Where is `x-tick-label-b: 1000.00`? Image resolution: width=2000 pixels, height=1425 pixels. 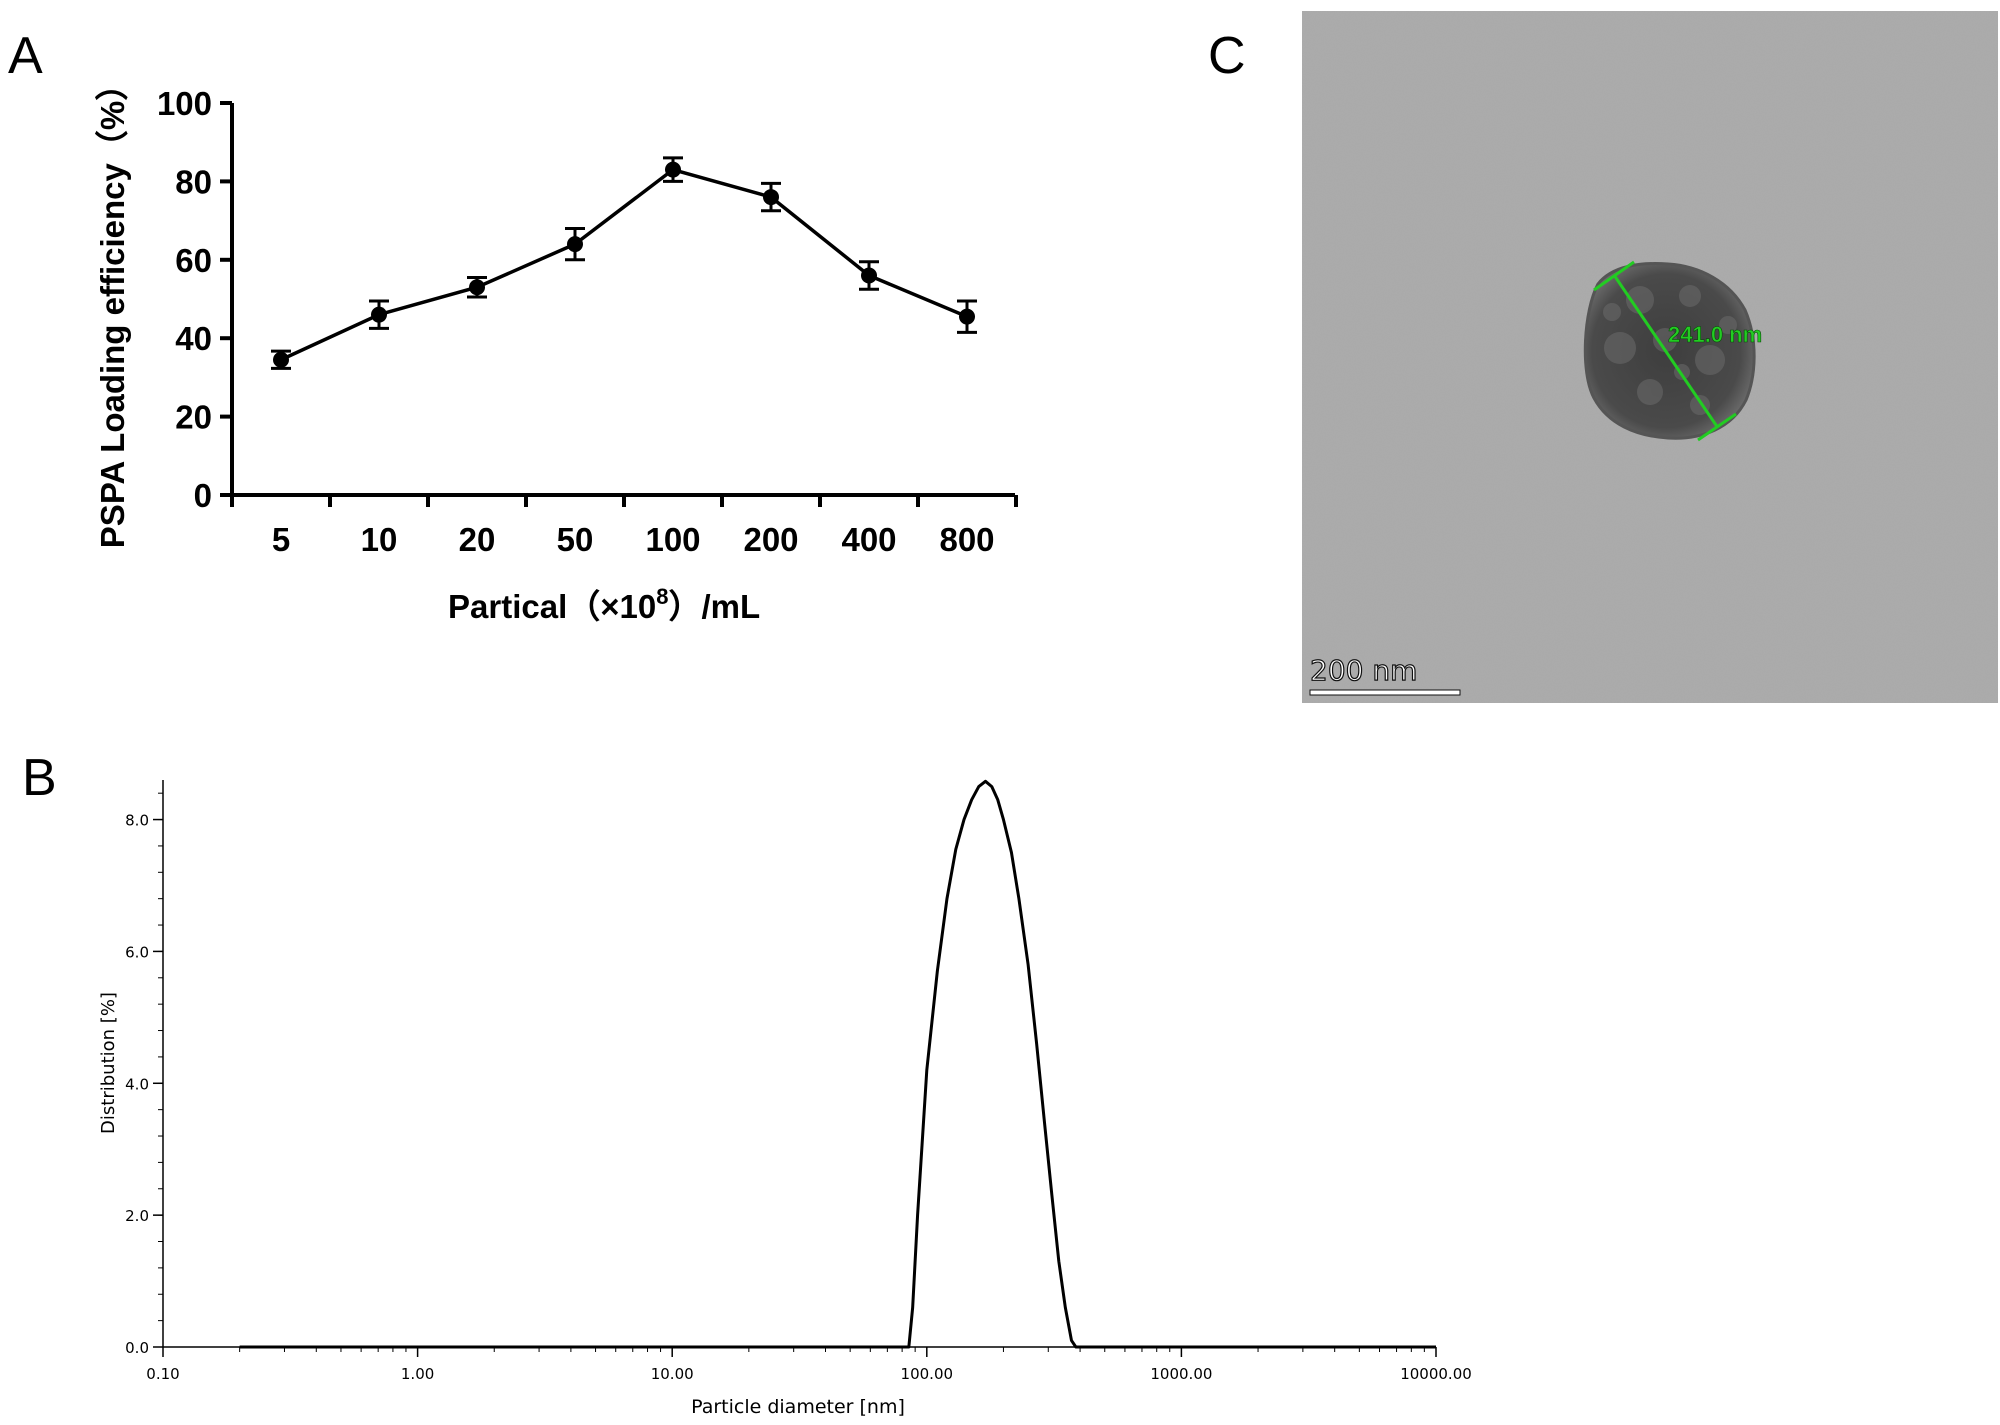
x-tick-label-b: 1000.00 is located at coordinates (1181, 1374).